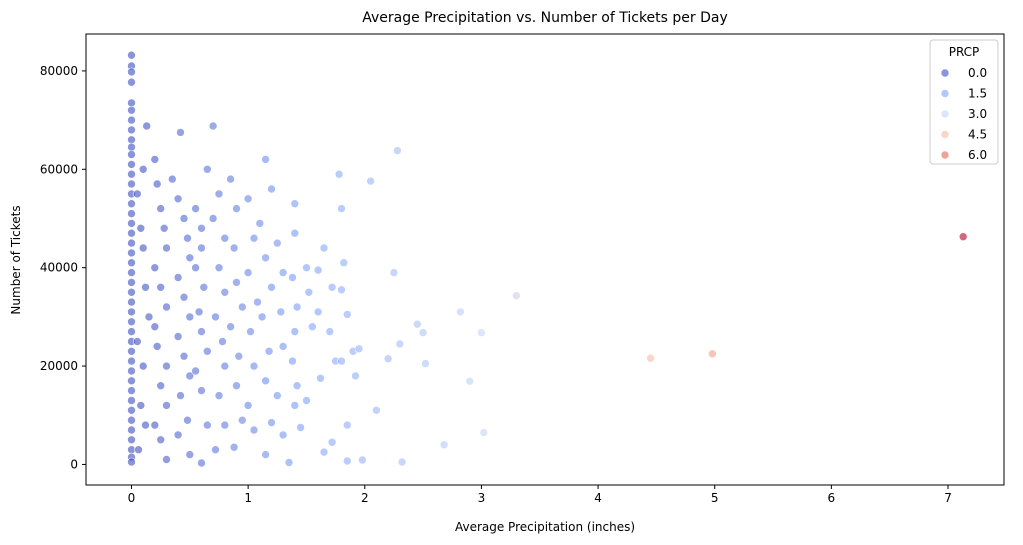  Describe the element at coordinates (964, 102) in the screenshot. I see `legend: PRCP 0.0 1.5 3.0 4.5 6.0` at that location.